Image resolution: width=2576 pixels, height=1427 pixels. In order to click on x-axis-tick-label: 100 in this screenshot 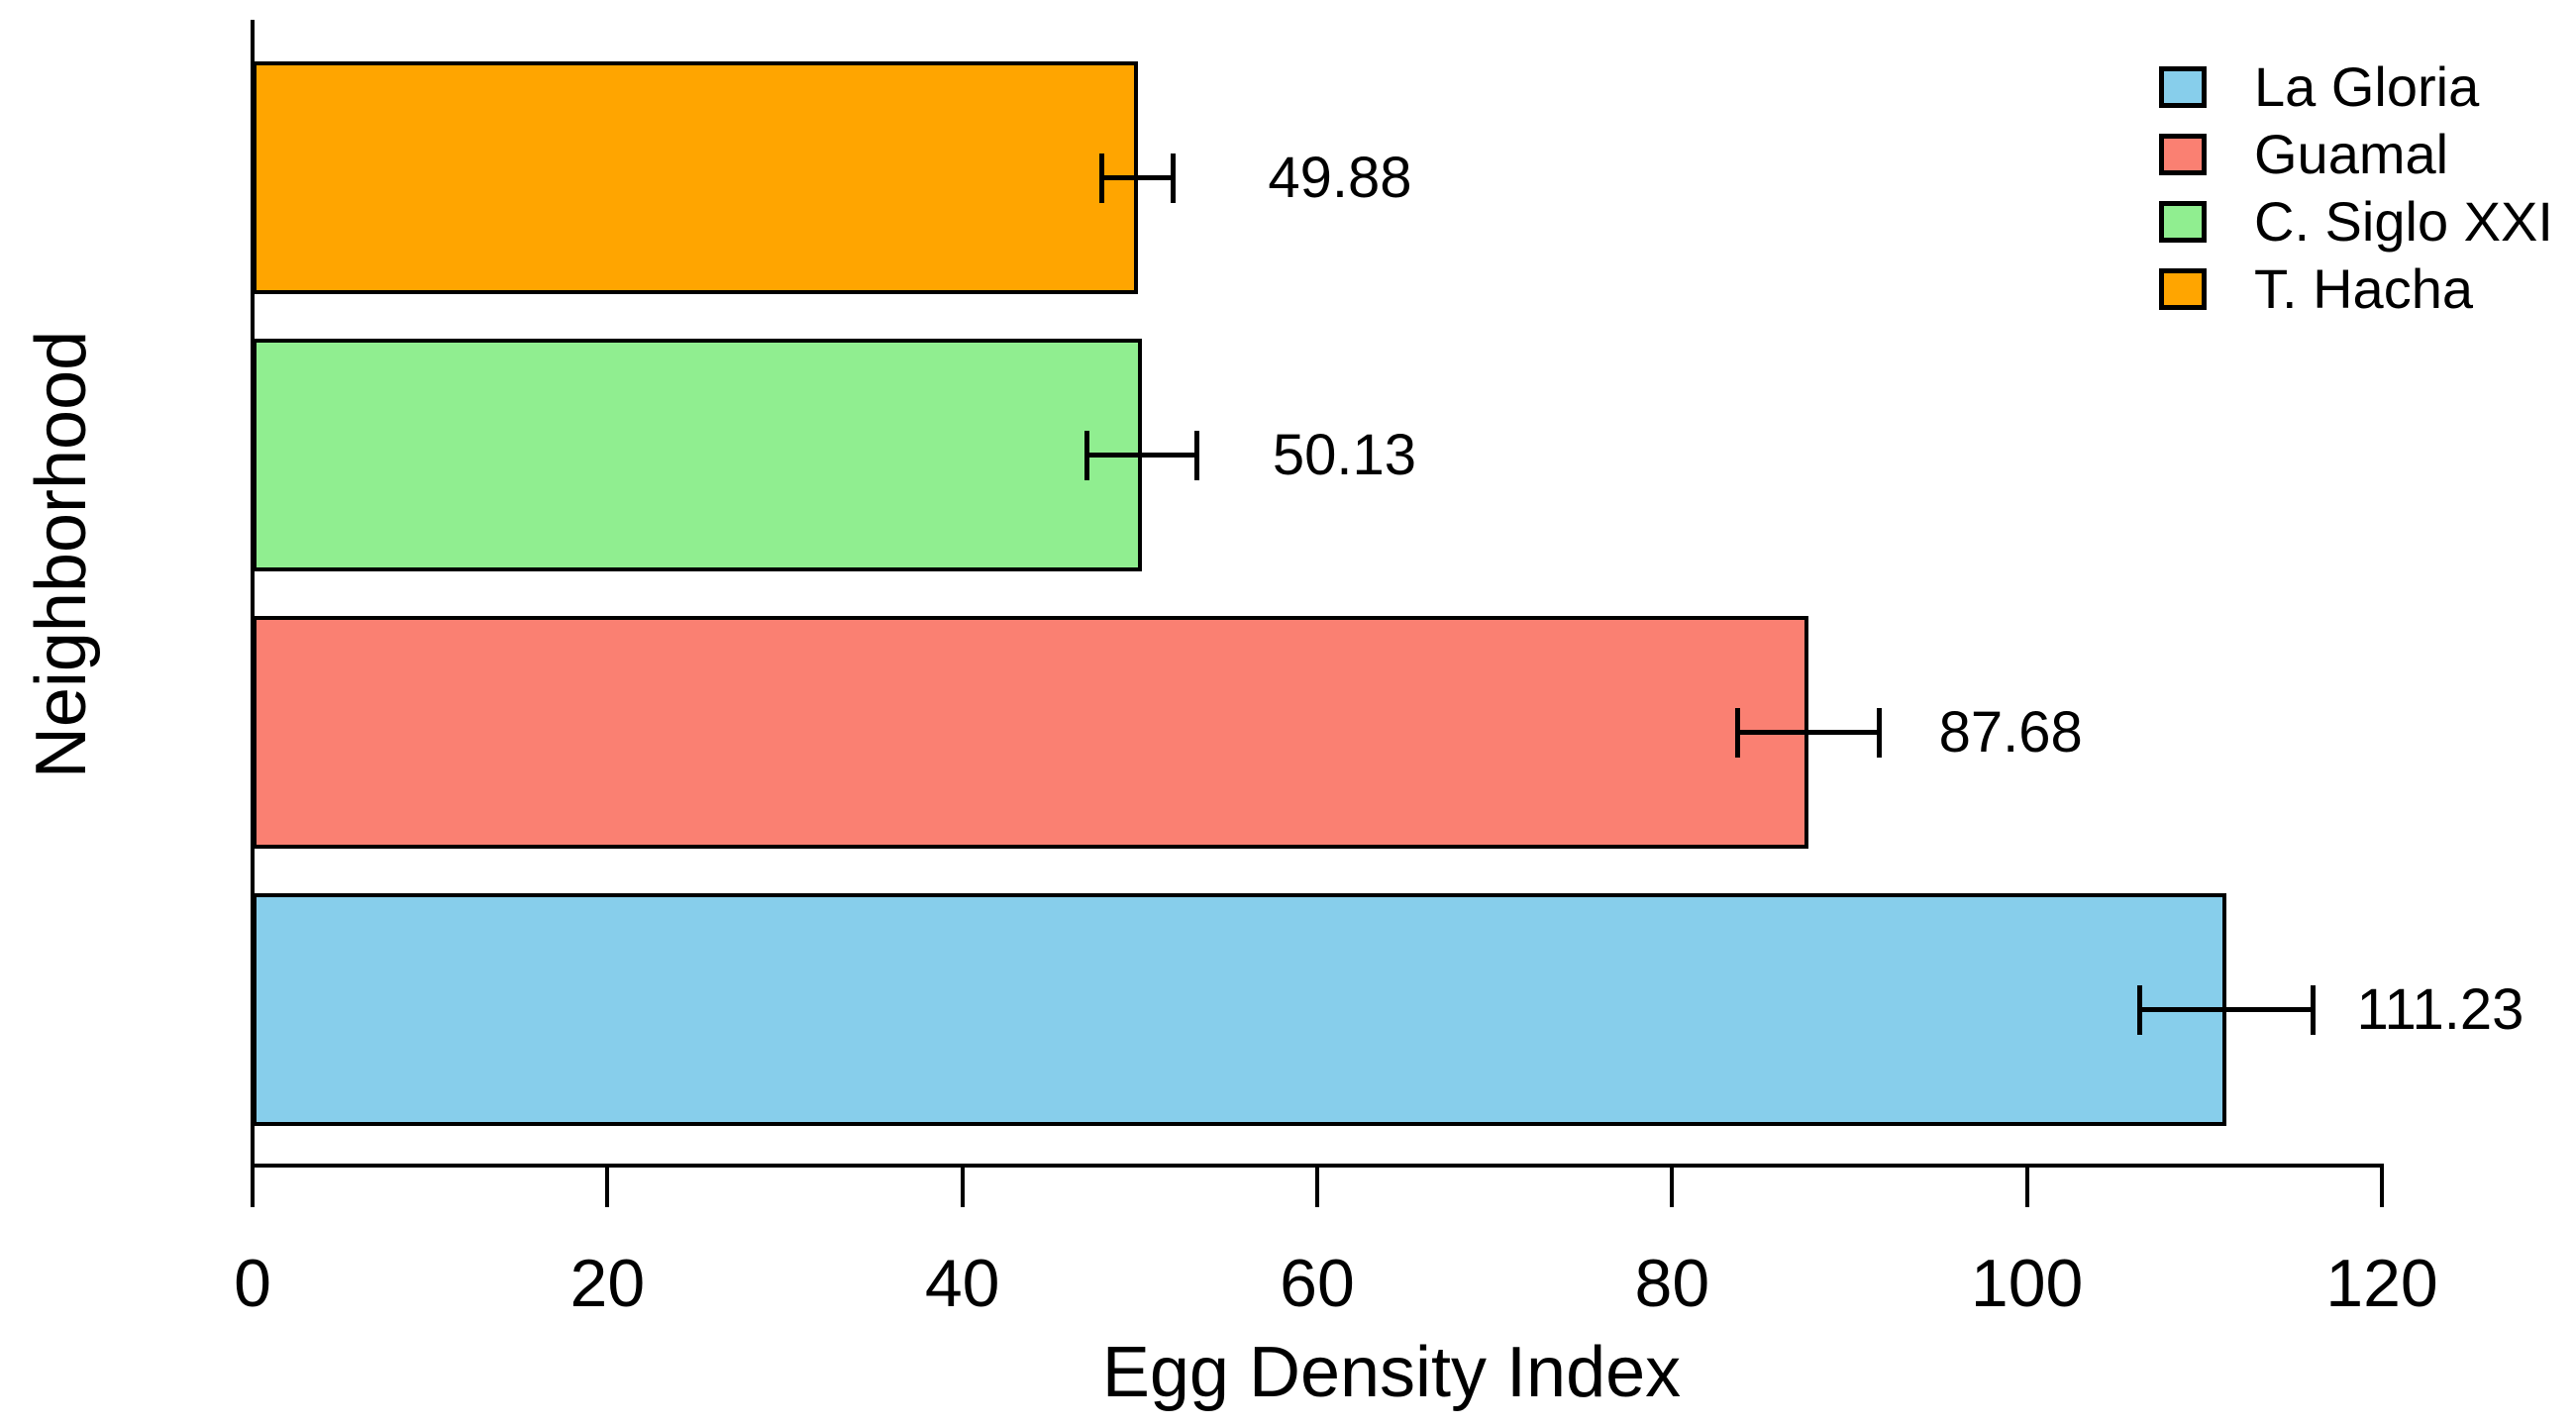, I will do `click(2027, 1283)`.